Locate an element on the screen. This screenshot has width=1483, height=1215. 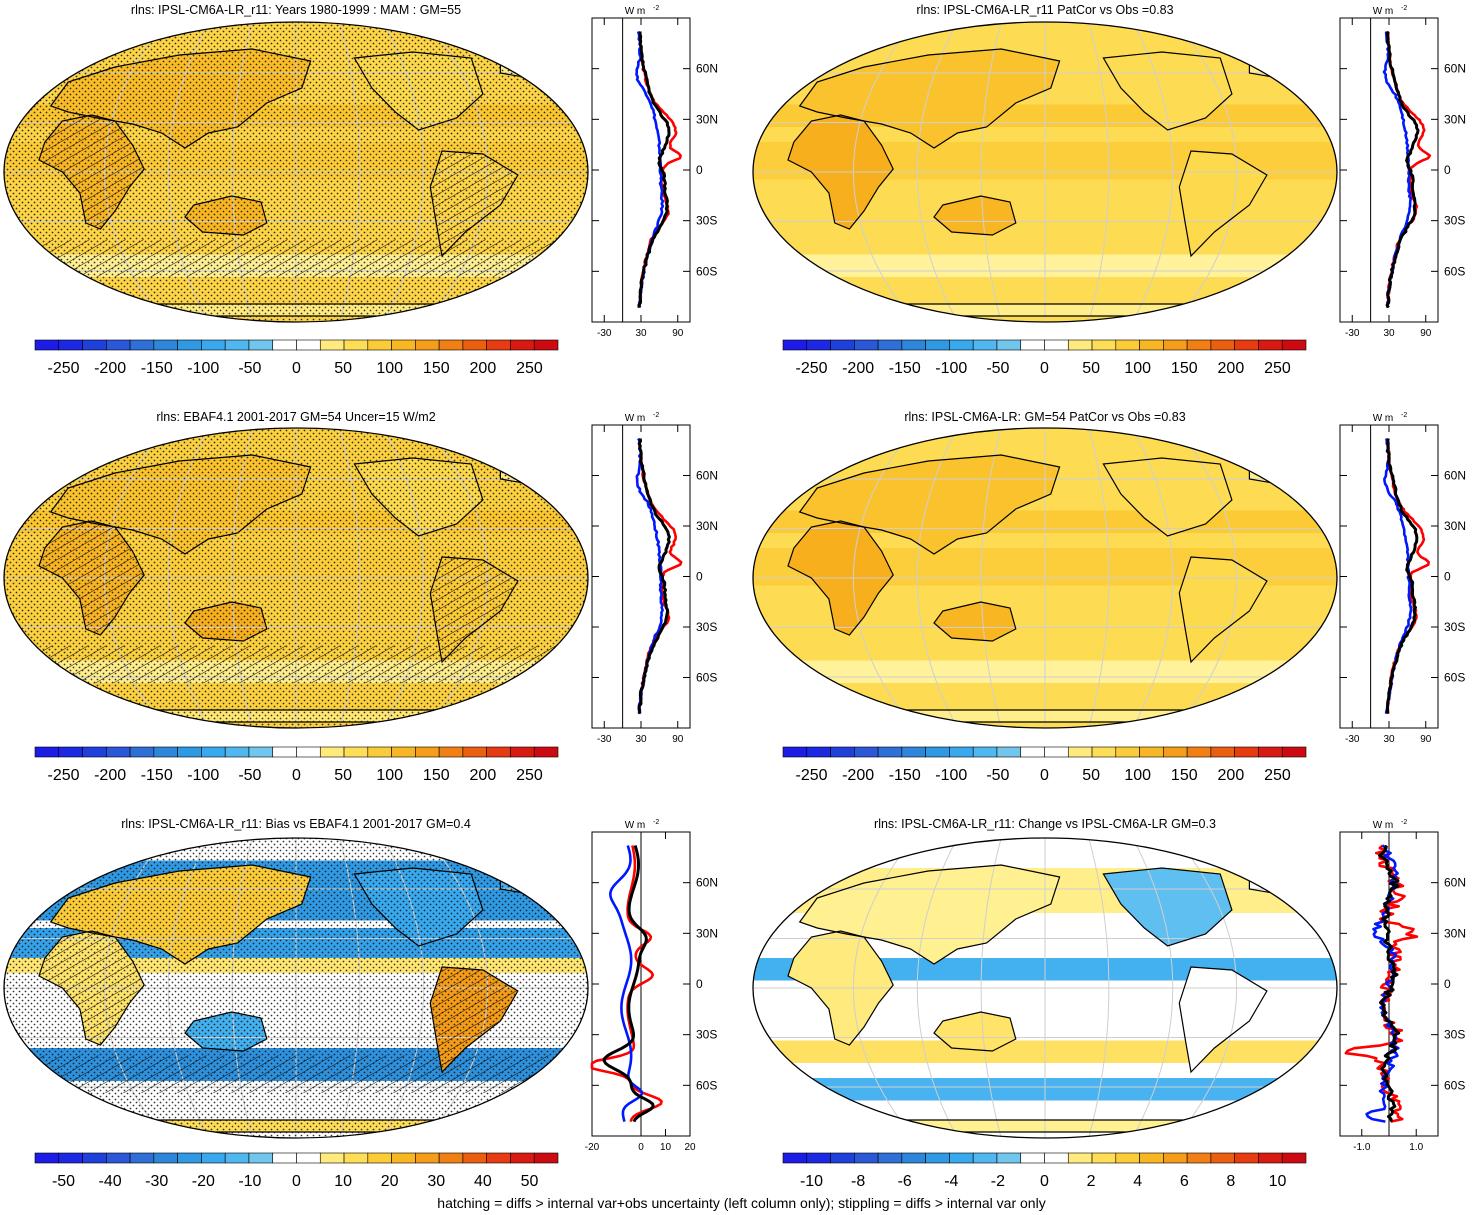
profile-line-blue is located at coordinates (626, 983).